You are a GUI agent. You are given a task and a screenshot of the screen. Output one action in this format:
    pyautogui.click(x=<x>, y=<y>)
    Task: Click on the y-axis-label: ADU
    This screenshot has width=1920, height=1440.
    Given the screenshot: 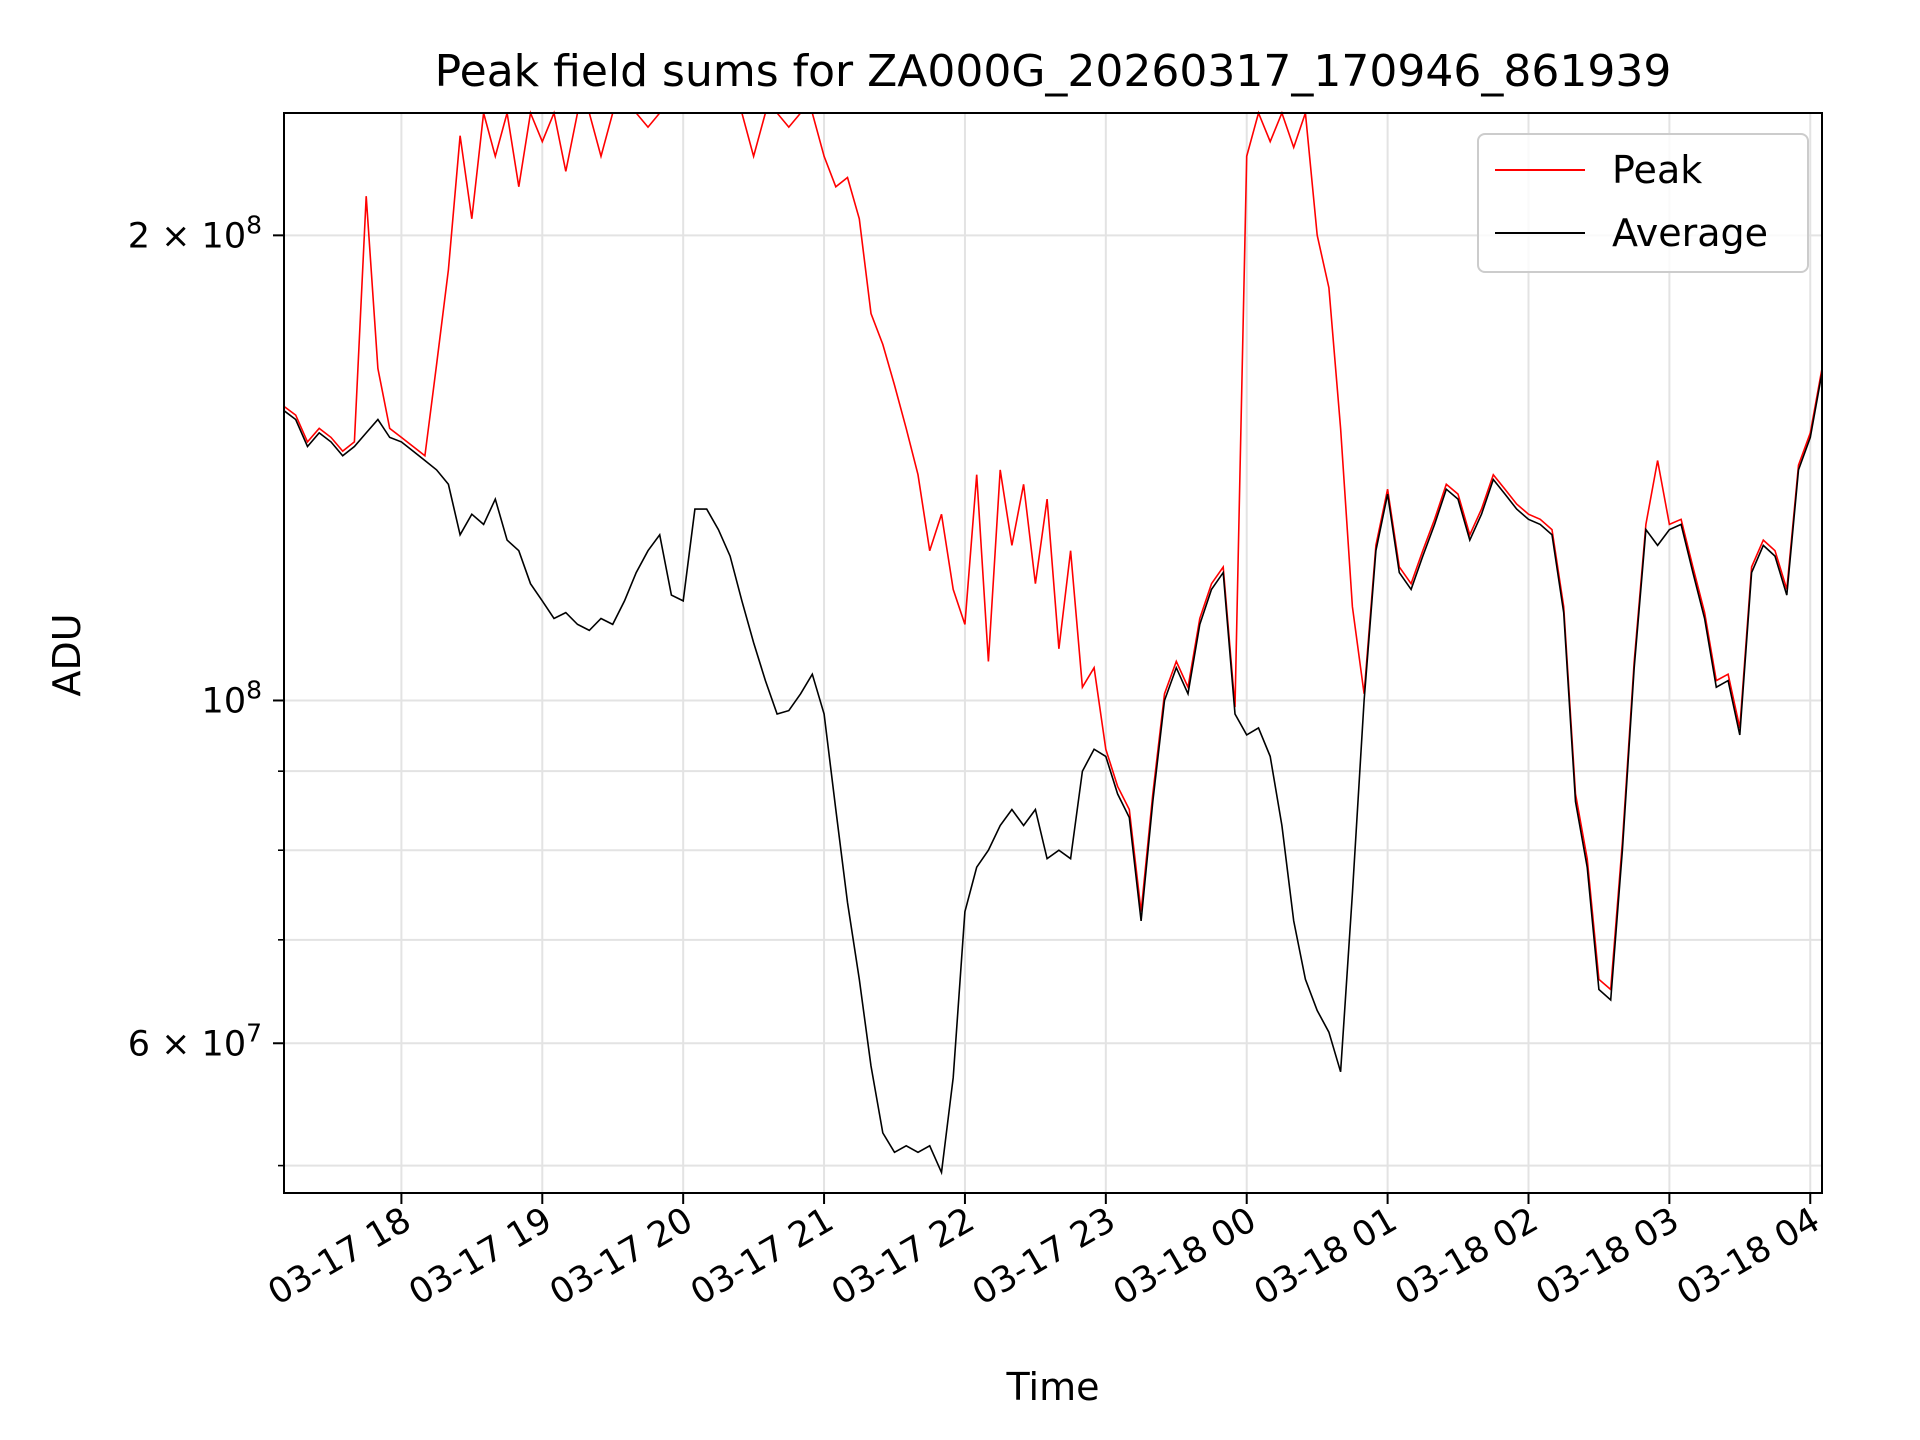 What is the action you would take?
    pyautogui.click(x=67, y=654)
    